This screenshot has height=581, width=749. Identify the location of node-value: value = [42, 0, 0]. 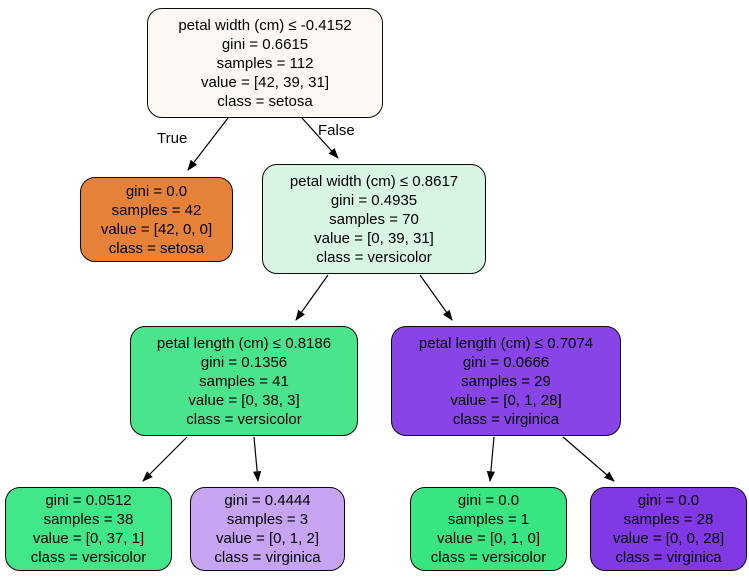
(156, 229).